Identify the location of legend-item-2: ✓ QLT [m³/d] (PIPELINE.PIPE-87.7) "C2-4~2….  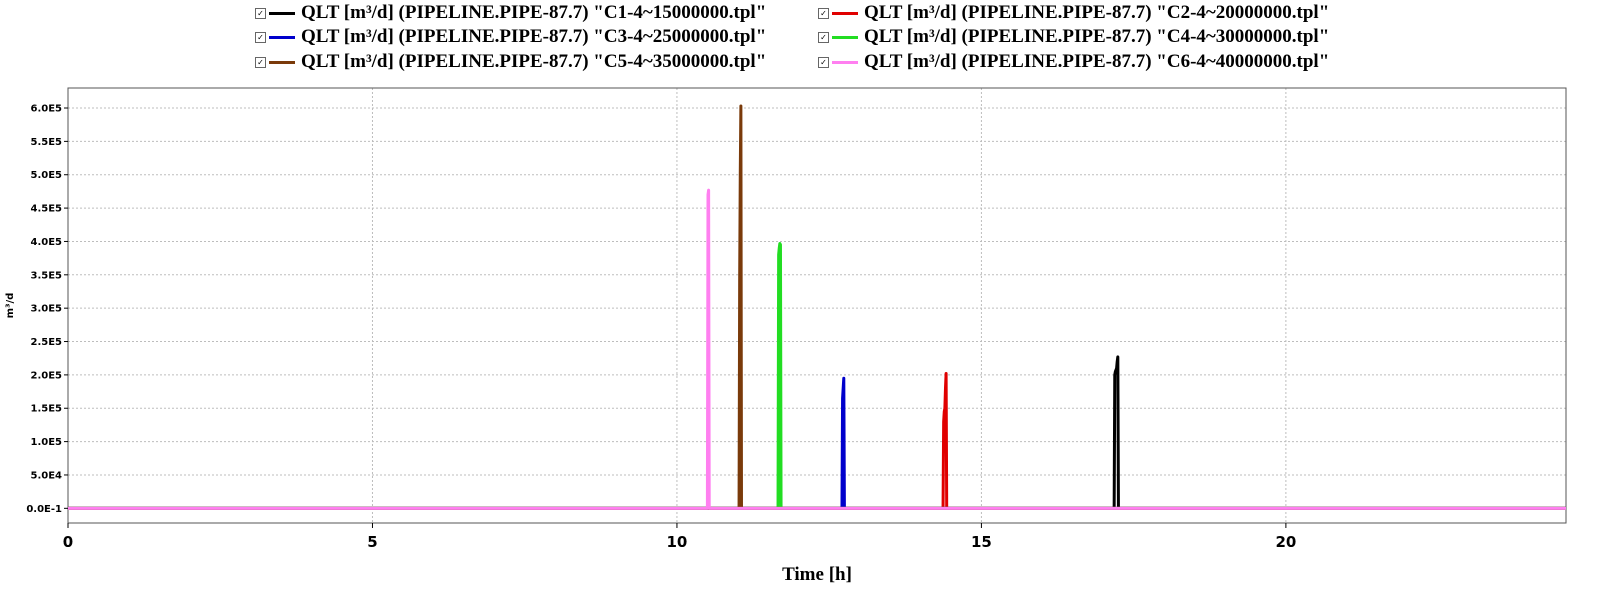
(1073, 13).